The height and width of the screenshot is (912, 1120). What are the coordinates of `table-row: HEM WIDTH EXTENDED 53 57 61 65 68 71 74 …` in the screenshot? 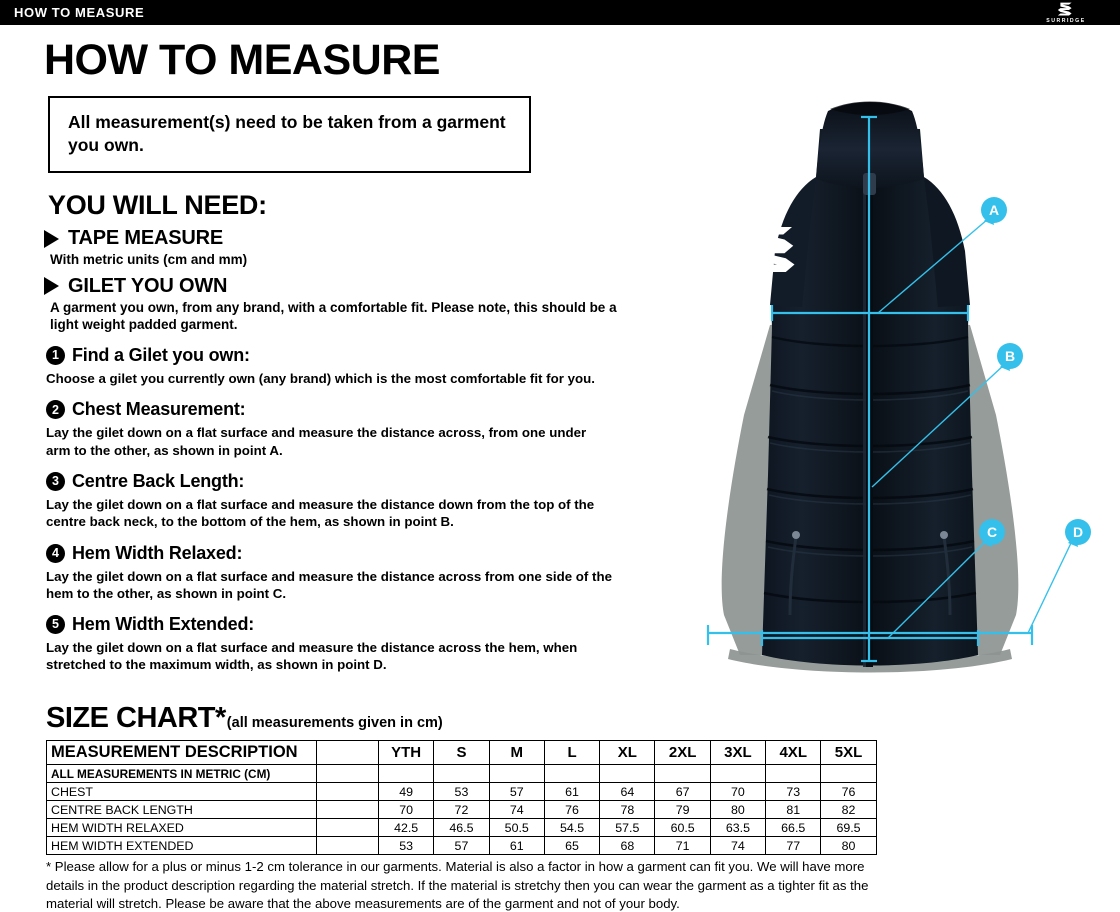 It's located at (461, 845).